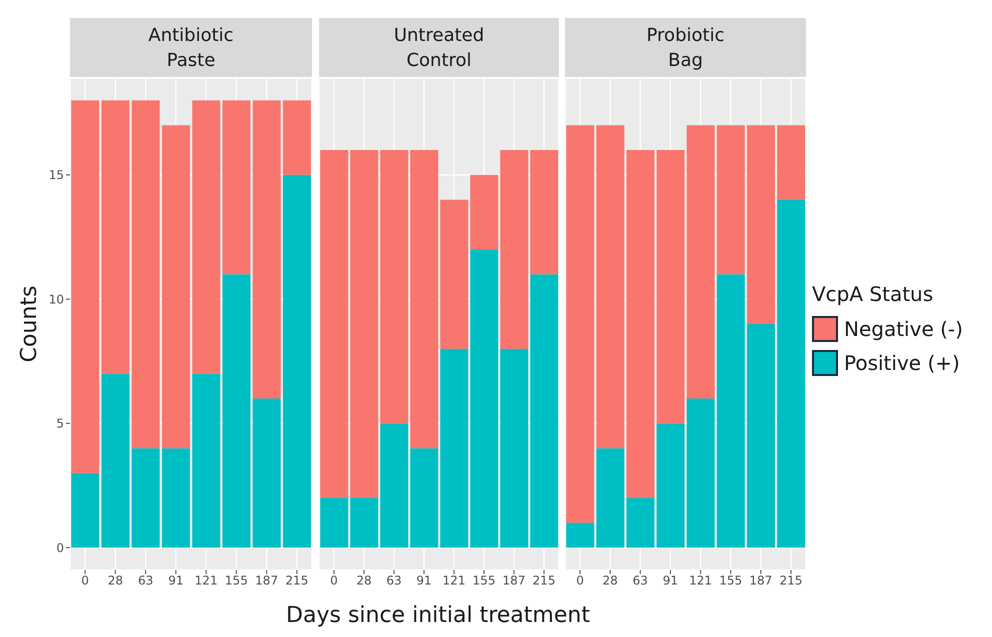 This screenshot has width=992, height=637. What do you see at coordinates (191, 48) in the screenshot?
I see `chart-title: Antibiotic Paste` at bounding box center [191, 48].